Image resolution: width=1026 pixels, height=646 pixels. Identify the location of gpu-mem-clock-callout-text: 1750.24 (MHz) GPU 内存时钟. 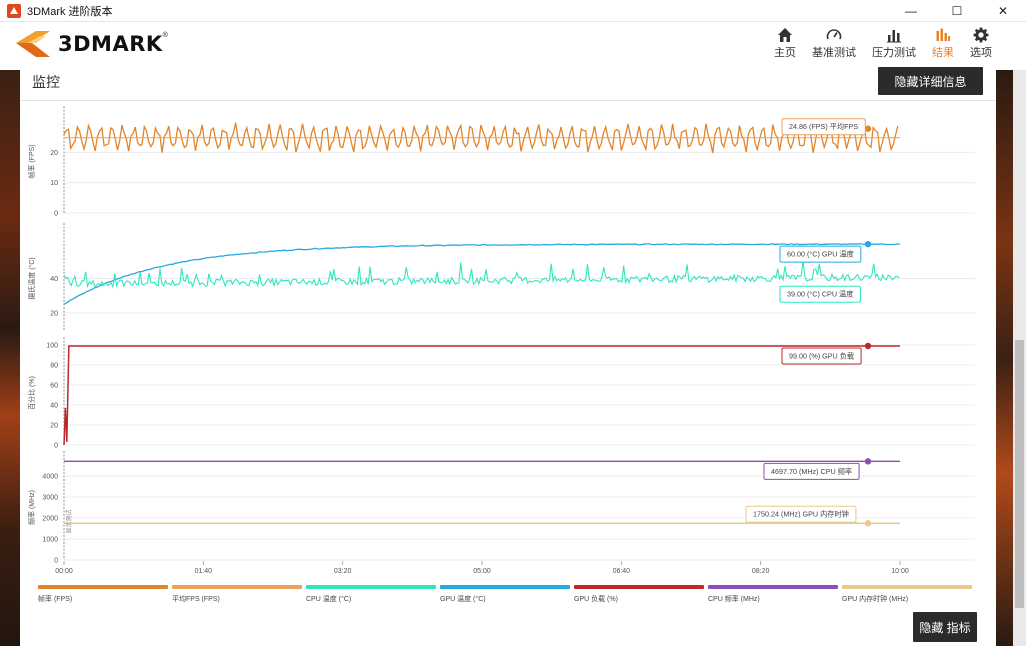
(801, 514).